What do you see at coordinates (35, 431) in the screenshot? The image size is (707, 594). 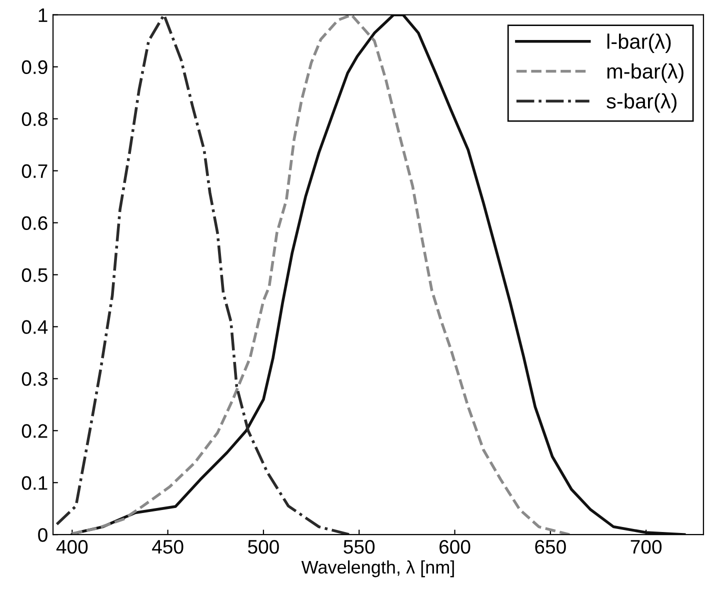 I see `y-tick-label: 0.2` at bounding box center [35, 431].